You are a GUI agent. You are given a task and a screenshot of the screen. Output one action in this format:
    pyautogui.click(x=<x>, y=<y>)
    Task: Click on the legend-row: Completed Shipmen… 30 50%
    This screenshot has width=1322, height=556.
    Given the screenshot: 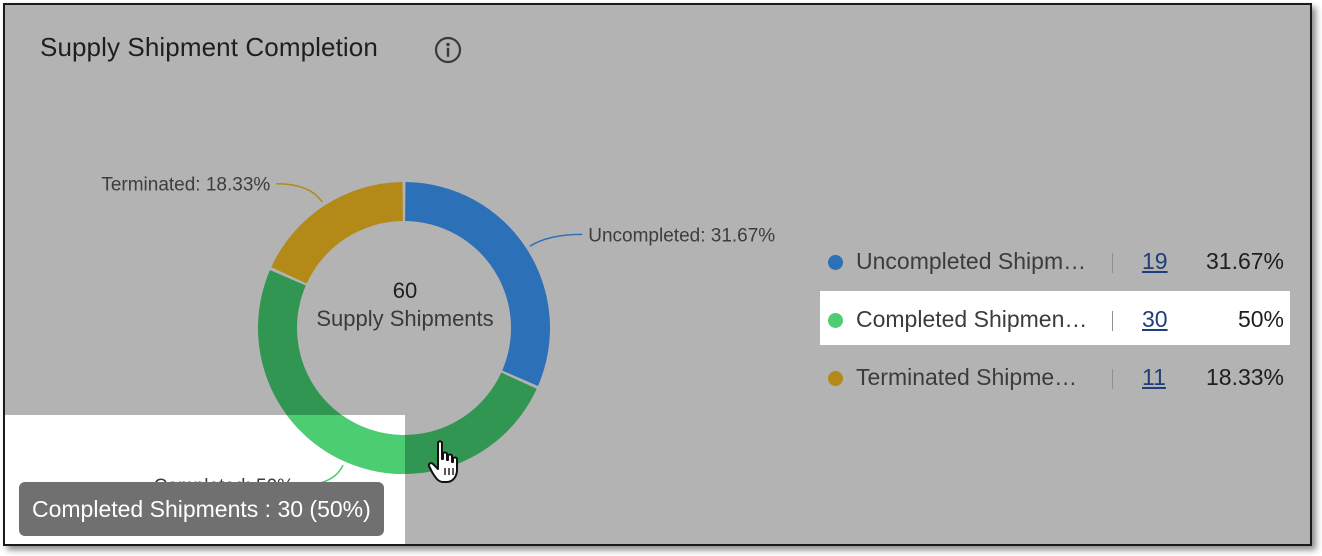 What is the action you would take?
    pyautogui.click(x=1055, y=318)
    